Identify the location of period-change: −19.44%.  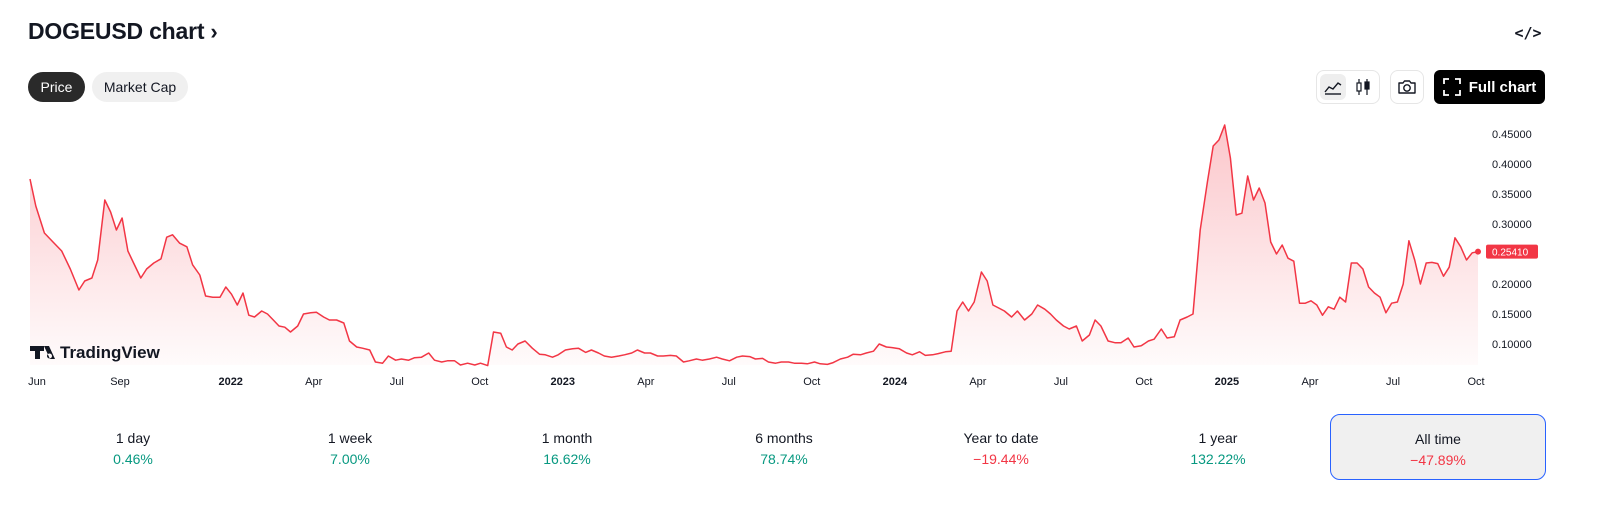
(1001, 459).